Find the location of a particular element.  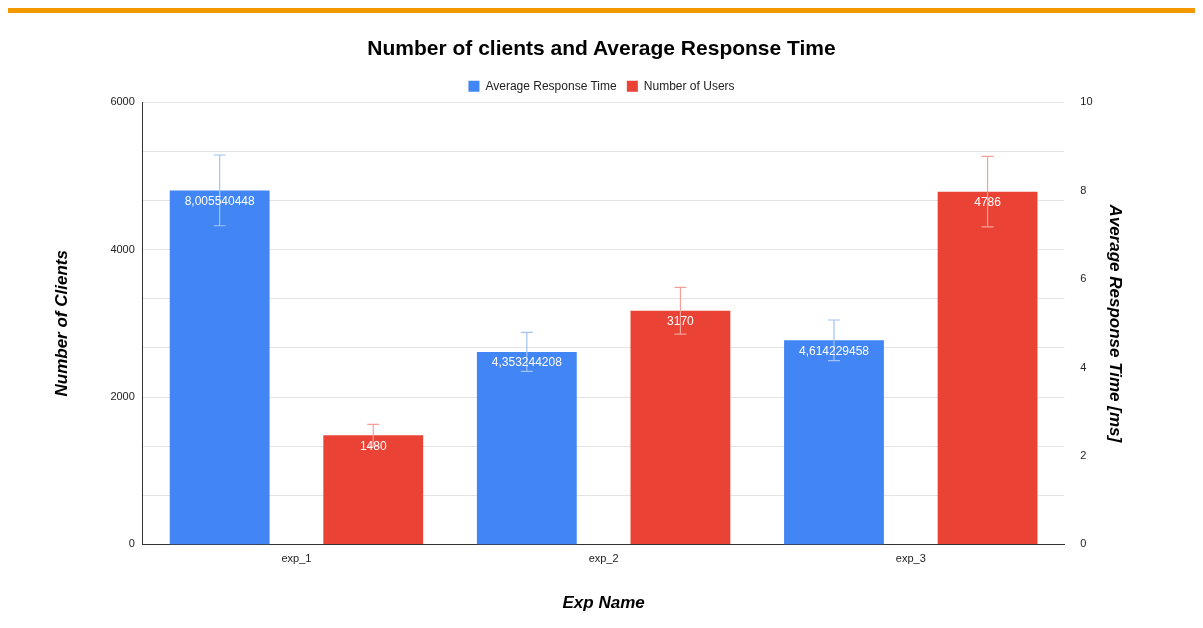

x-tick-label: exp_2 is located at coordinates (603, 558).